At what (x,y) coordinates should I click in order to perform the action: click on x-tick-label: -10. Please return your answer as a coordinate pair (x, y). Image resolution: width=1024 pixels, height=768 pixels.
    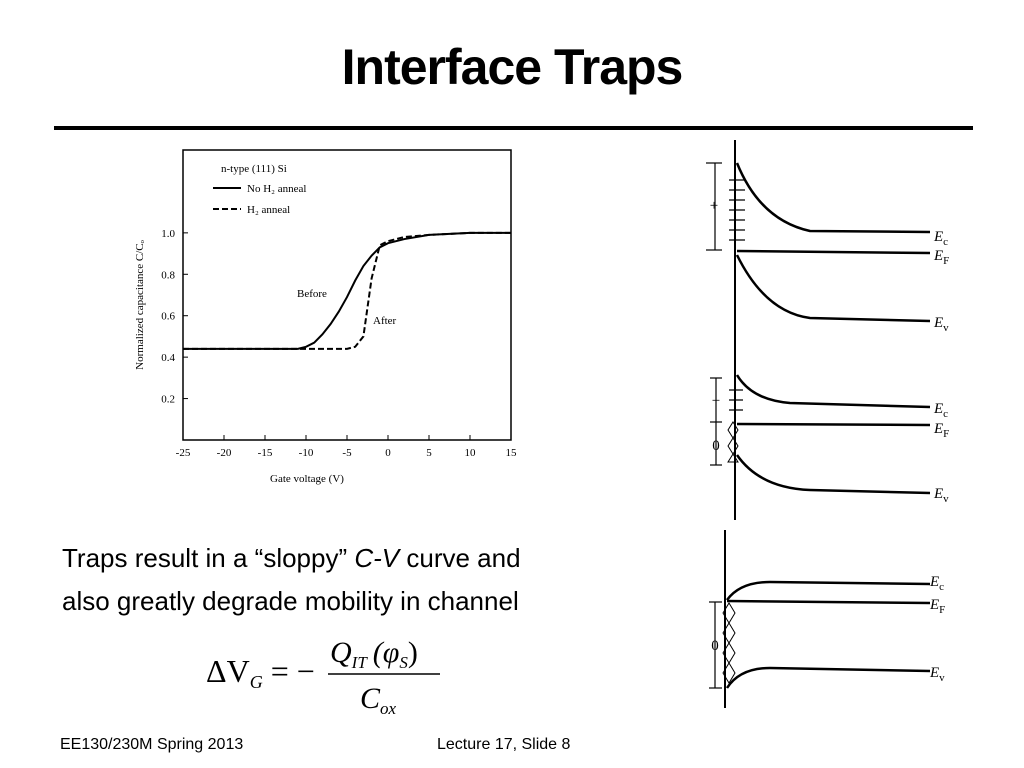
    Looking at the image, I should click on (306, 453).